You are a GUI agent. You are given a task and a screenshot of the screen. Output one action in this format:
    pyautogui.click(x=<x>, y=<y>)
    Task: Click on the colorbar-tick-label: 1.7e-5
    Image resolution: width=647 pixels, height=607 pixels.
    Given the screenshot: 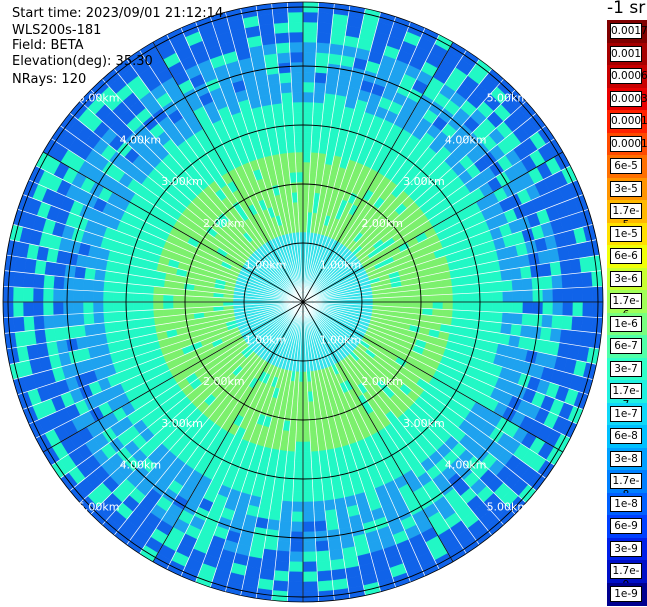 What is the action you would take?
    pyautogui.click(x=626, y=217)
    